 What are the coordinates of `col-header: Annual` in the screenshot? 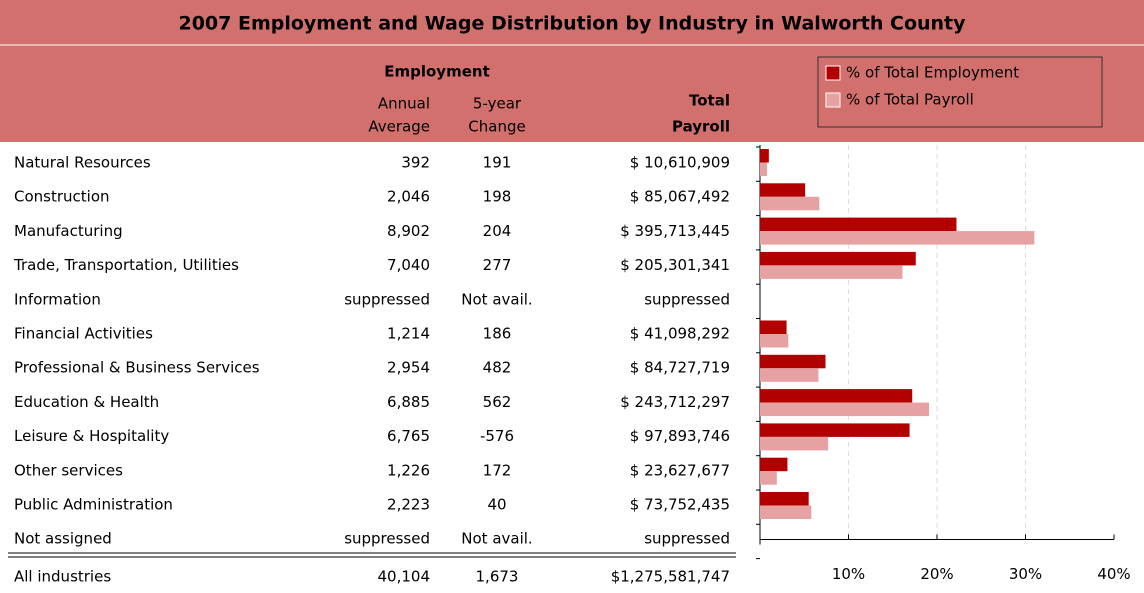 It's located at (404, 104).